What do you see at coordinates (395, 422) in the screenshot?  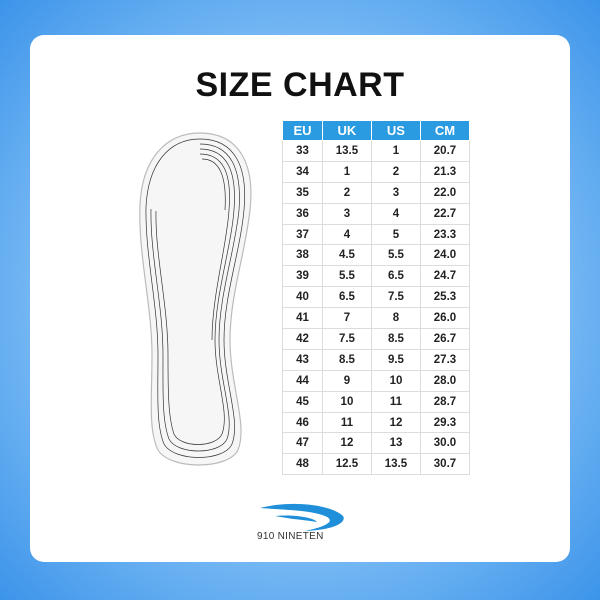 I see `cell-us: 12` at bounding box center [395, 422].